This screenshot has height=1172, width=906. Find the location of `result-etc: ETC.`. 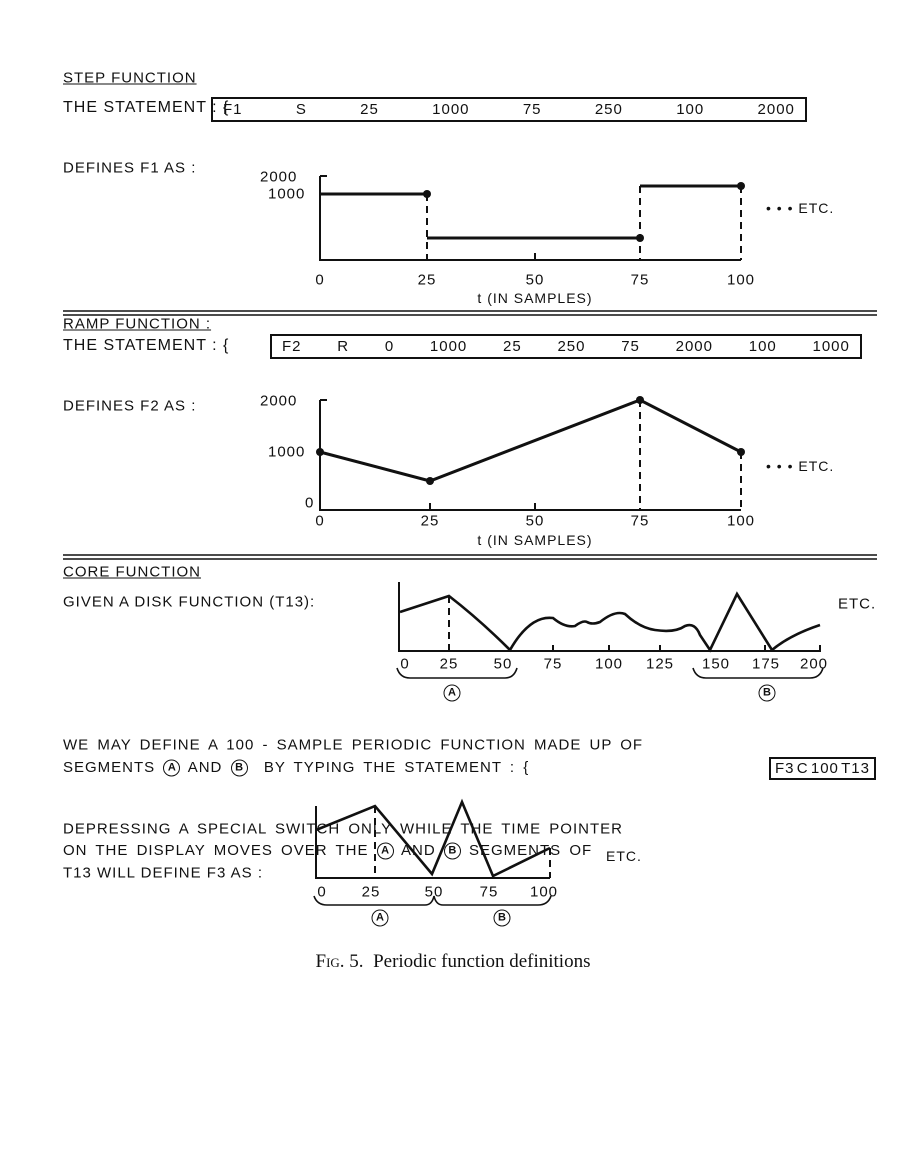

result-etc: ETC. is located at coordinates (624, 856).